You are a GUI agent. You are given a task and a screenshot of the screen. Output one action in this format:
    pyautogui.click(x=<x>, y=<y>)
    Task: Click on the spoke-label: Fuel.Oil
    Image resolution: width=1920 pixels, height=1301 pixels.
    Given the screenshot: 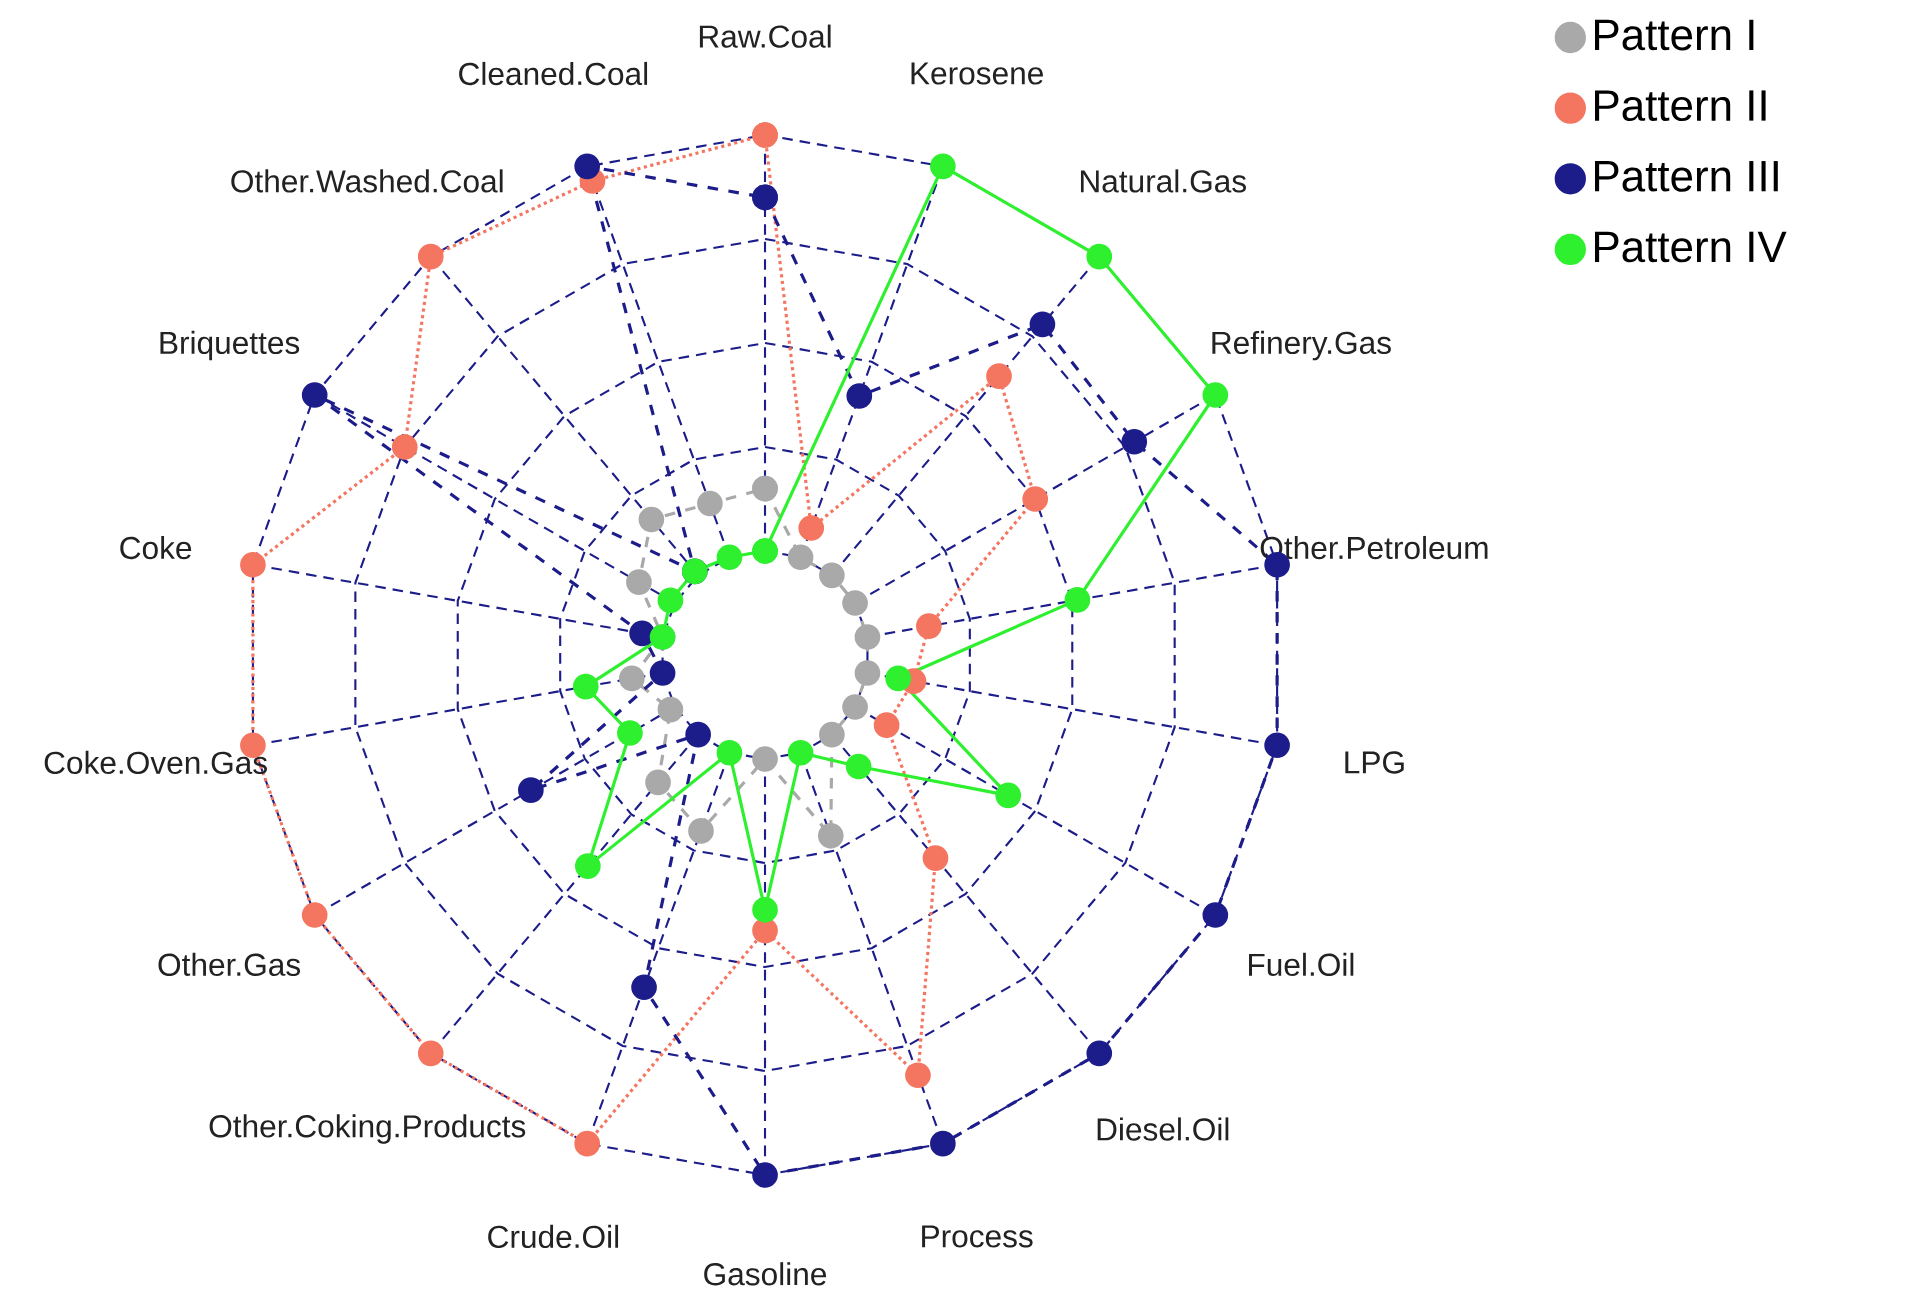 What is the action you would take?
    pyautogui.click(x=1301, y=964)
    